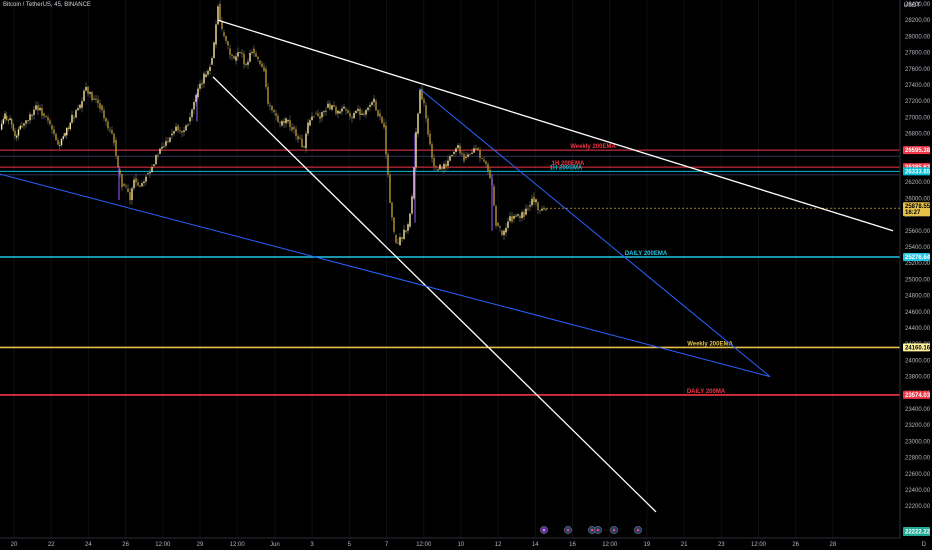  Describe the element at coordinates (918, 426) in the screenshot. I see `y-tick-label: 23200.00` at that location.